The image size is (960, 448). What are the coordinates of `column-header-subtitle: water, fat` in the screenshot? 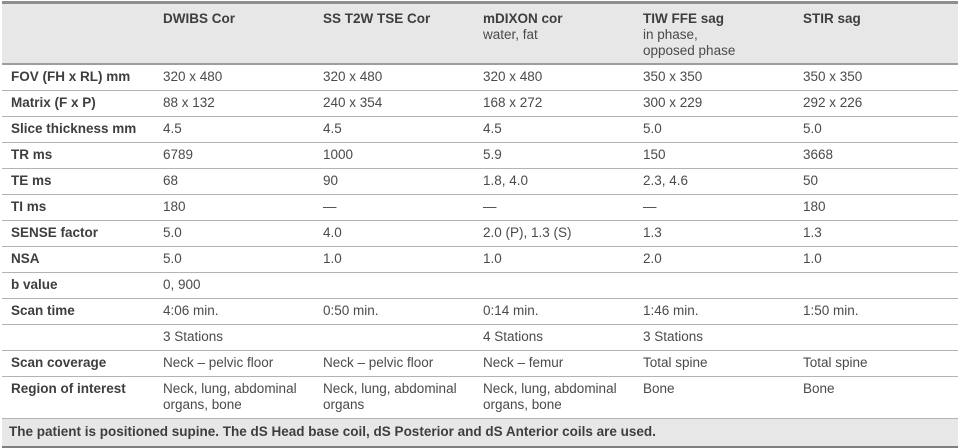 It's located at (510, 34).